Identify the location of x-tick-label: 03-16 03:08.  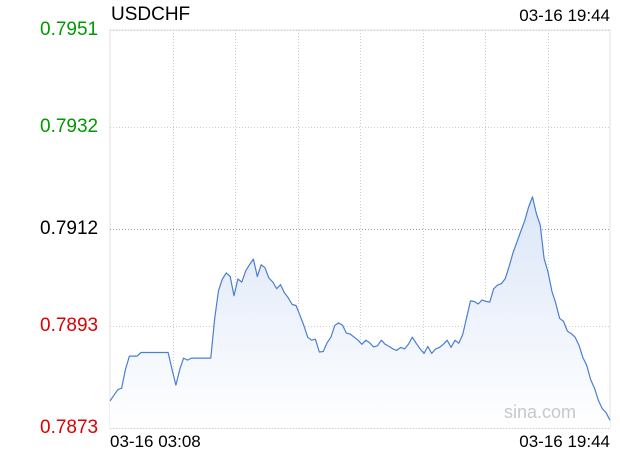
(155, 441).